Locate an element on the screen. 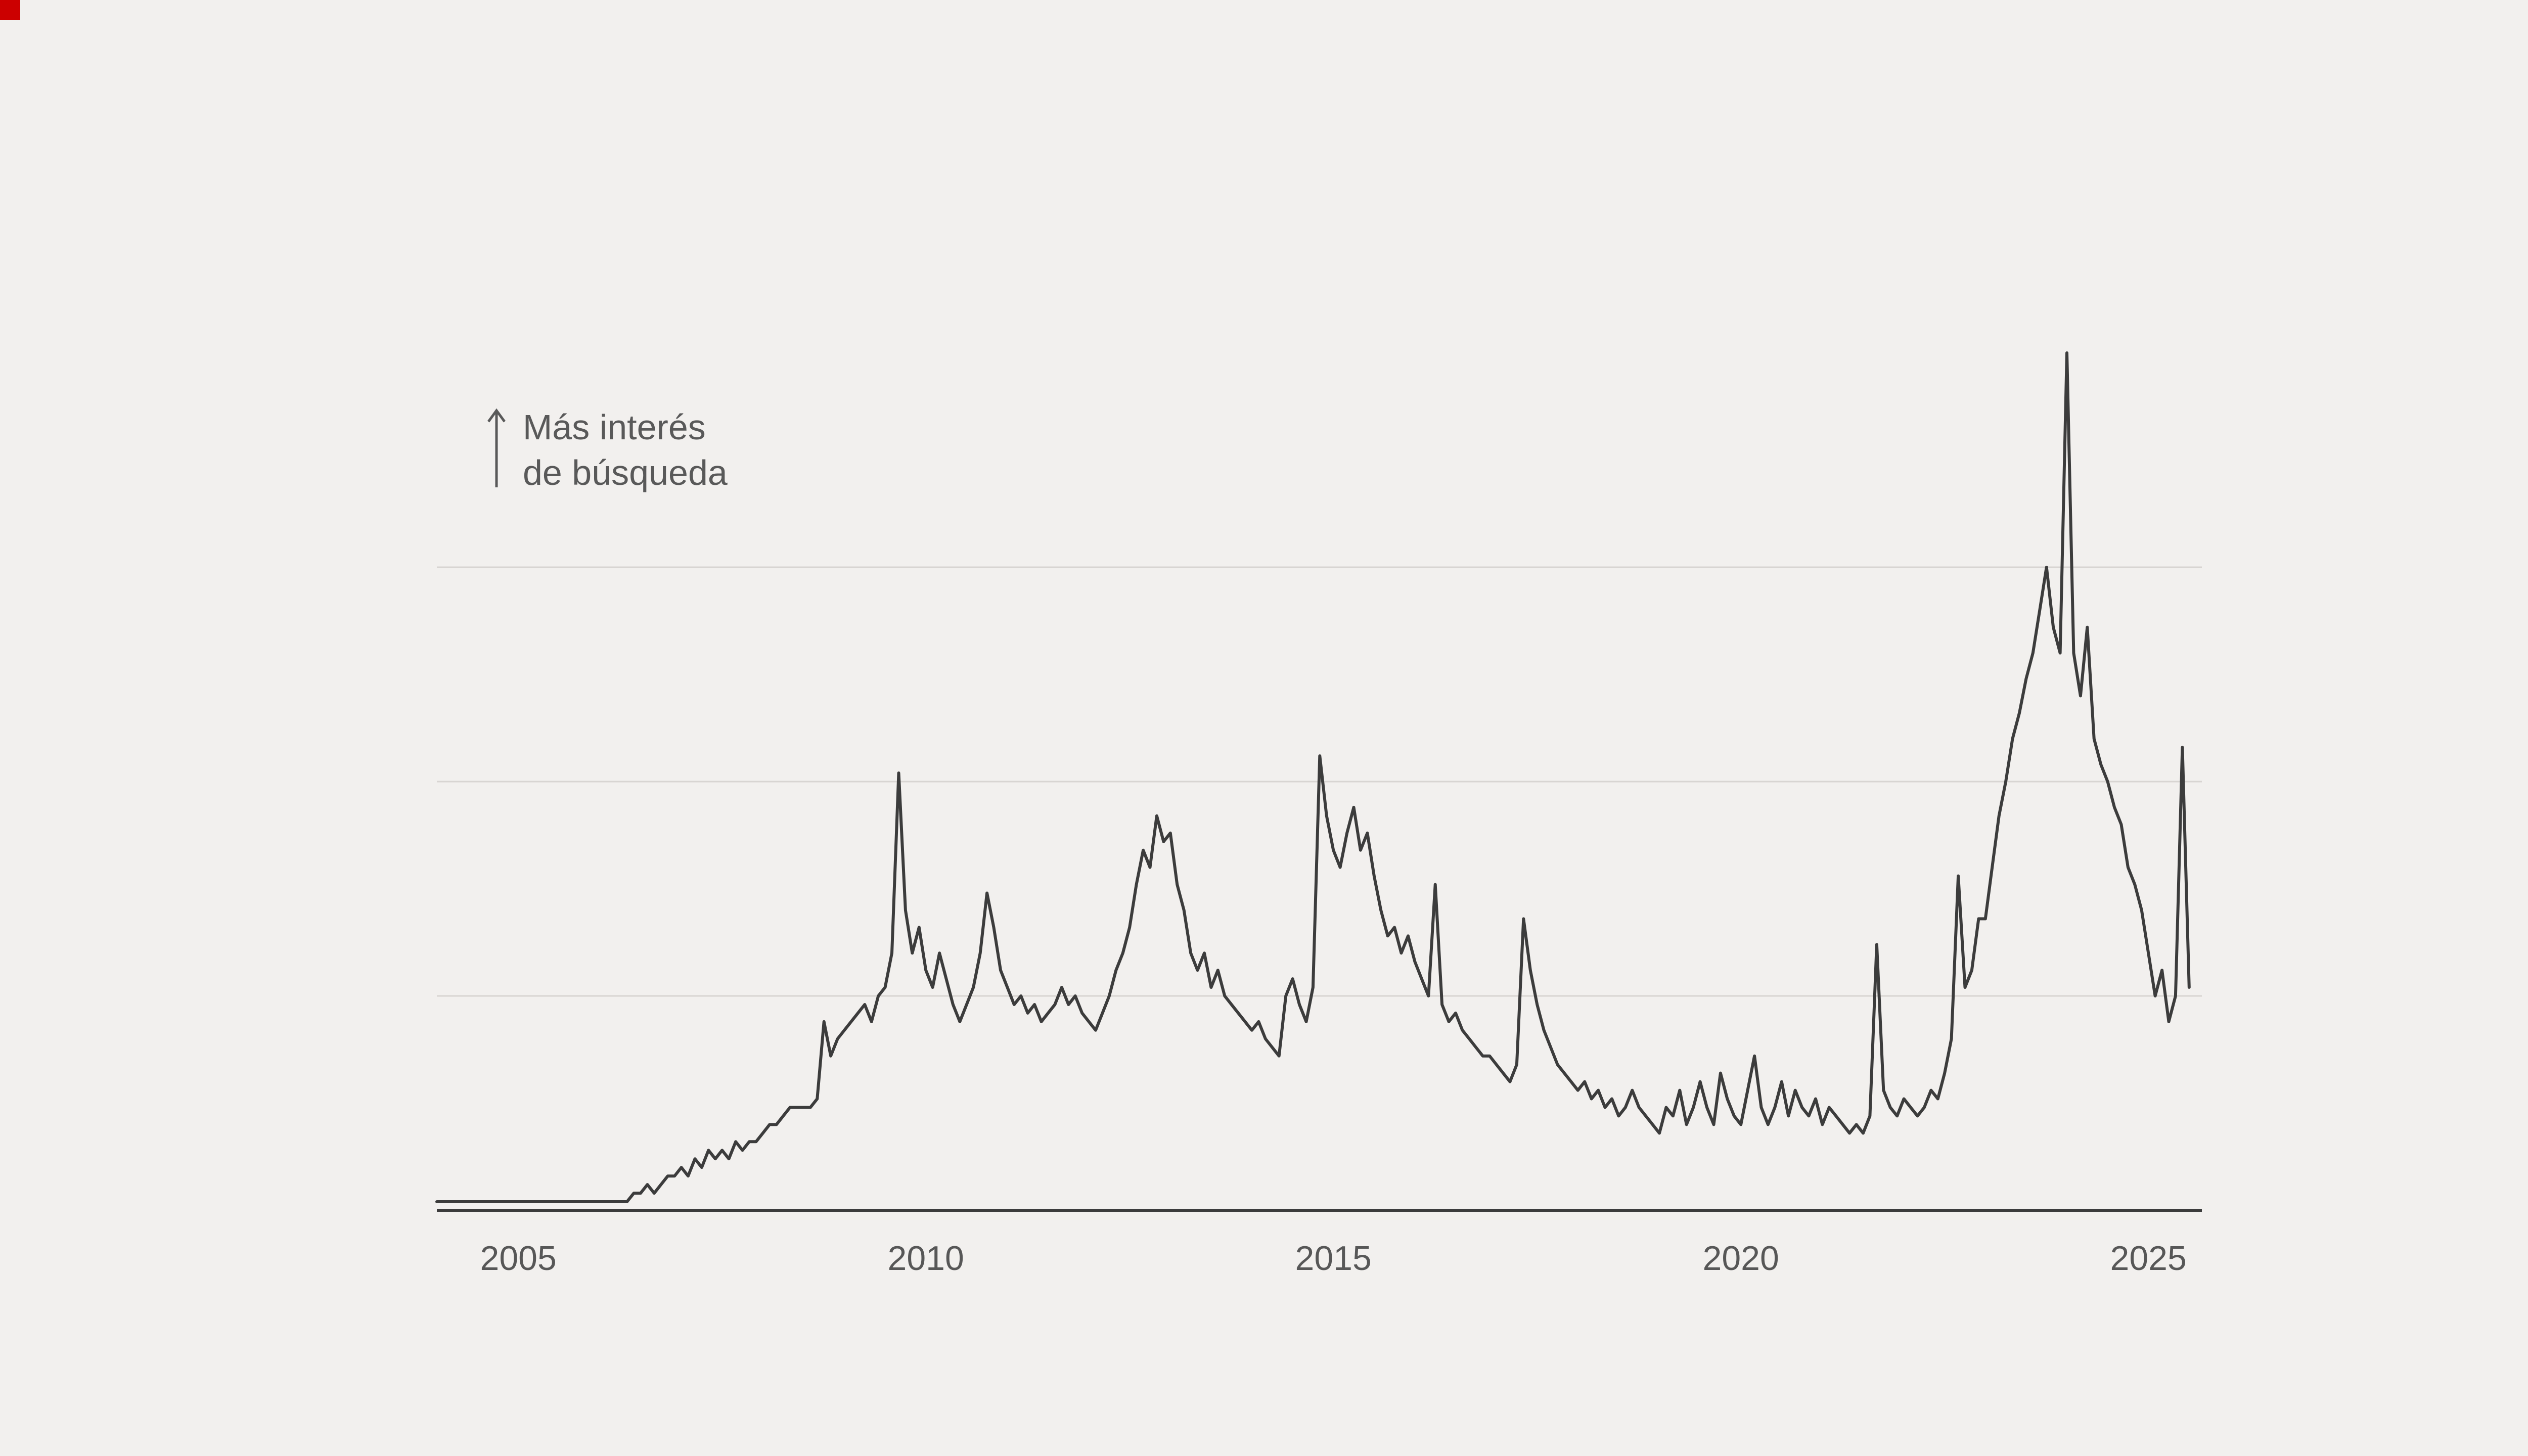 The image size is (2528, 1456). y-axis-annotation: Más interés de búsqueda is located at coordinates (607, 449).